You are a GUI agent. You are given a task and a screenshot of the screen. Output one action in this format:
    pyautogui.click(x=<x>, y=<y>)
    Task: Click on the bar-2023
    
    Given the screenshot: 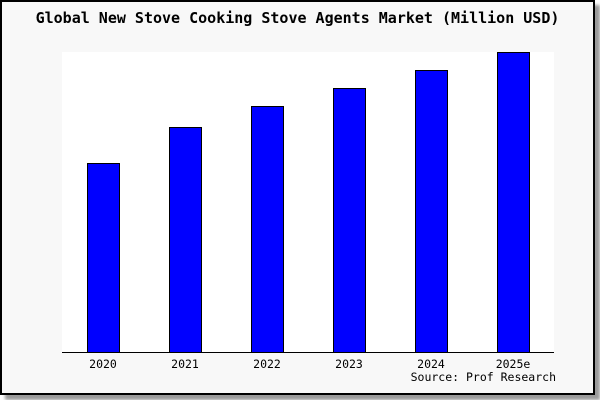 What is the action you would take?
    pyautogui.click(x=349, y=220)
    